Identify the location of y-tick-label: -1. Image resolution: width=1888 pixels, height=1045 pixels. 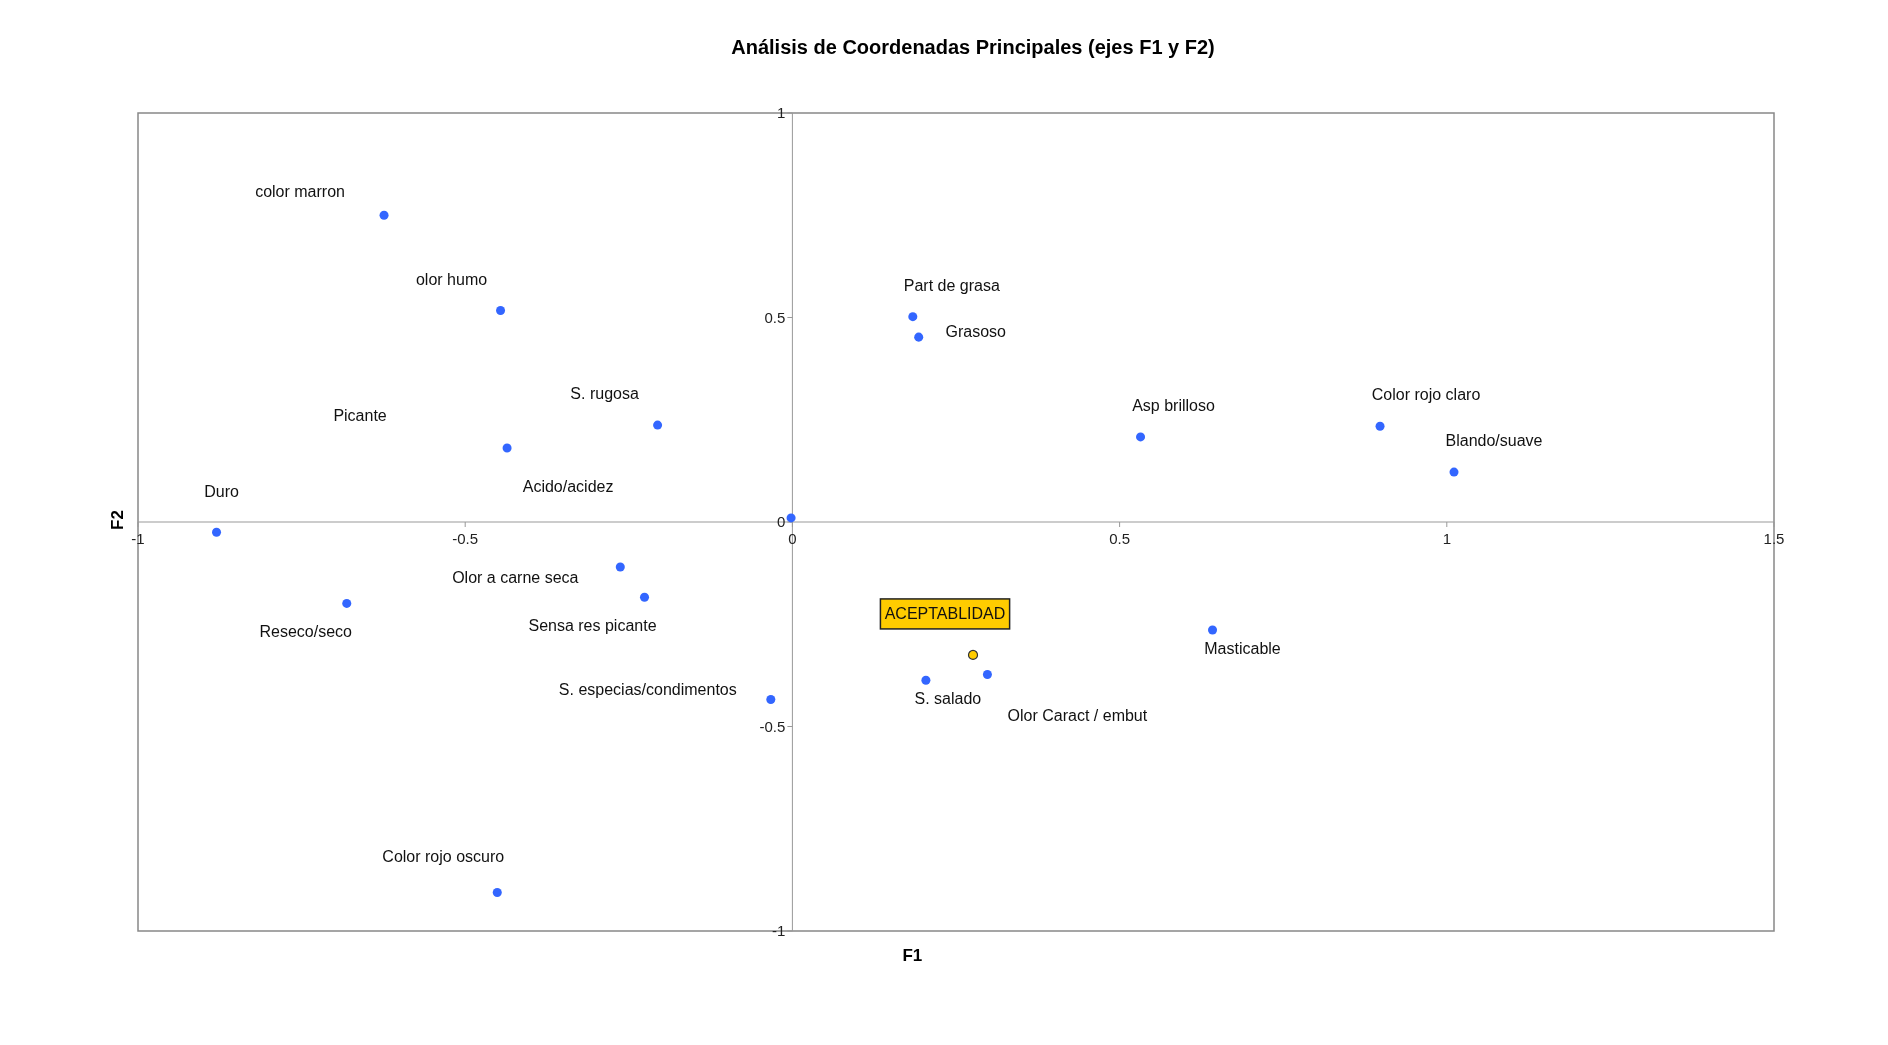
(779, 930).